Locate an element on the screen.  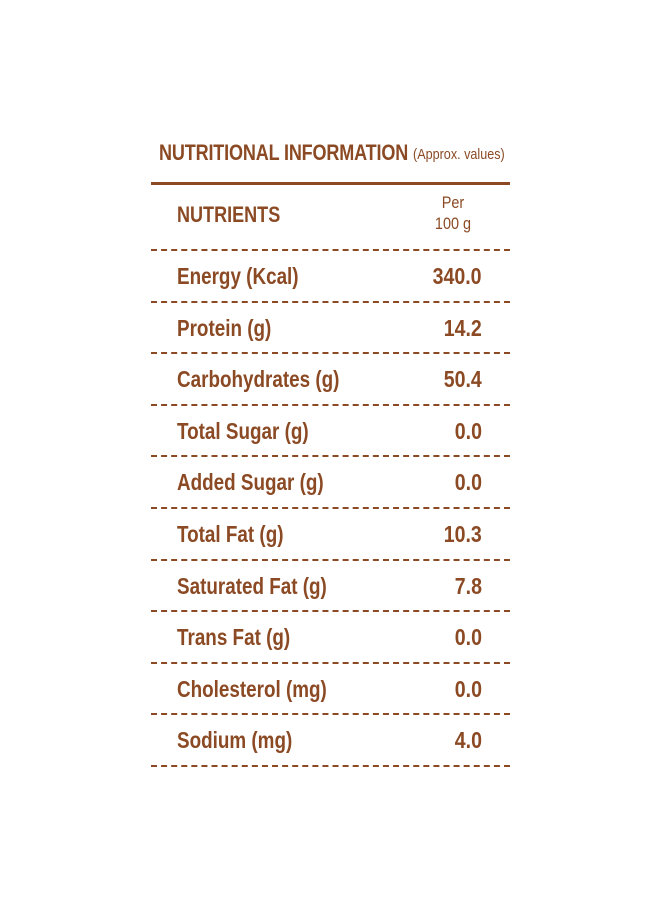
per-100g-header-line2: 100 g is located at coordinates (453, 223).